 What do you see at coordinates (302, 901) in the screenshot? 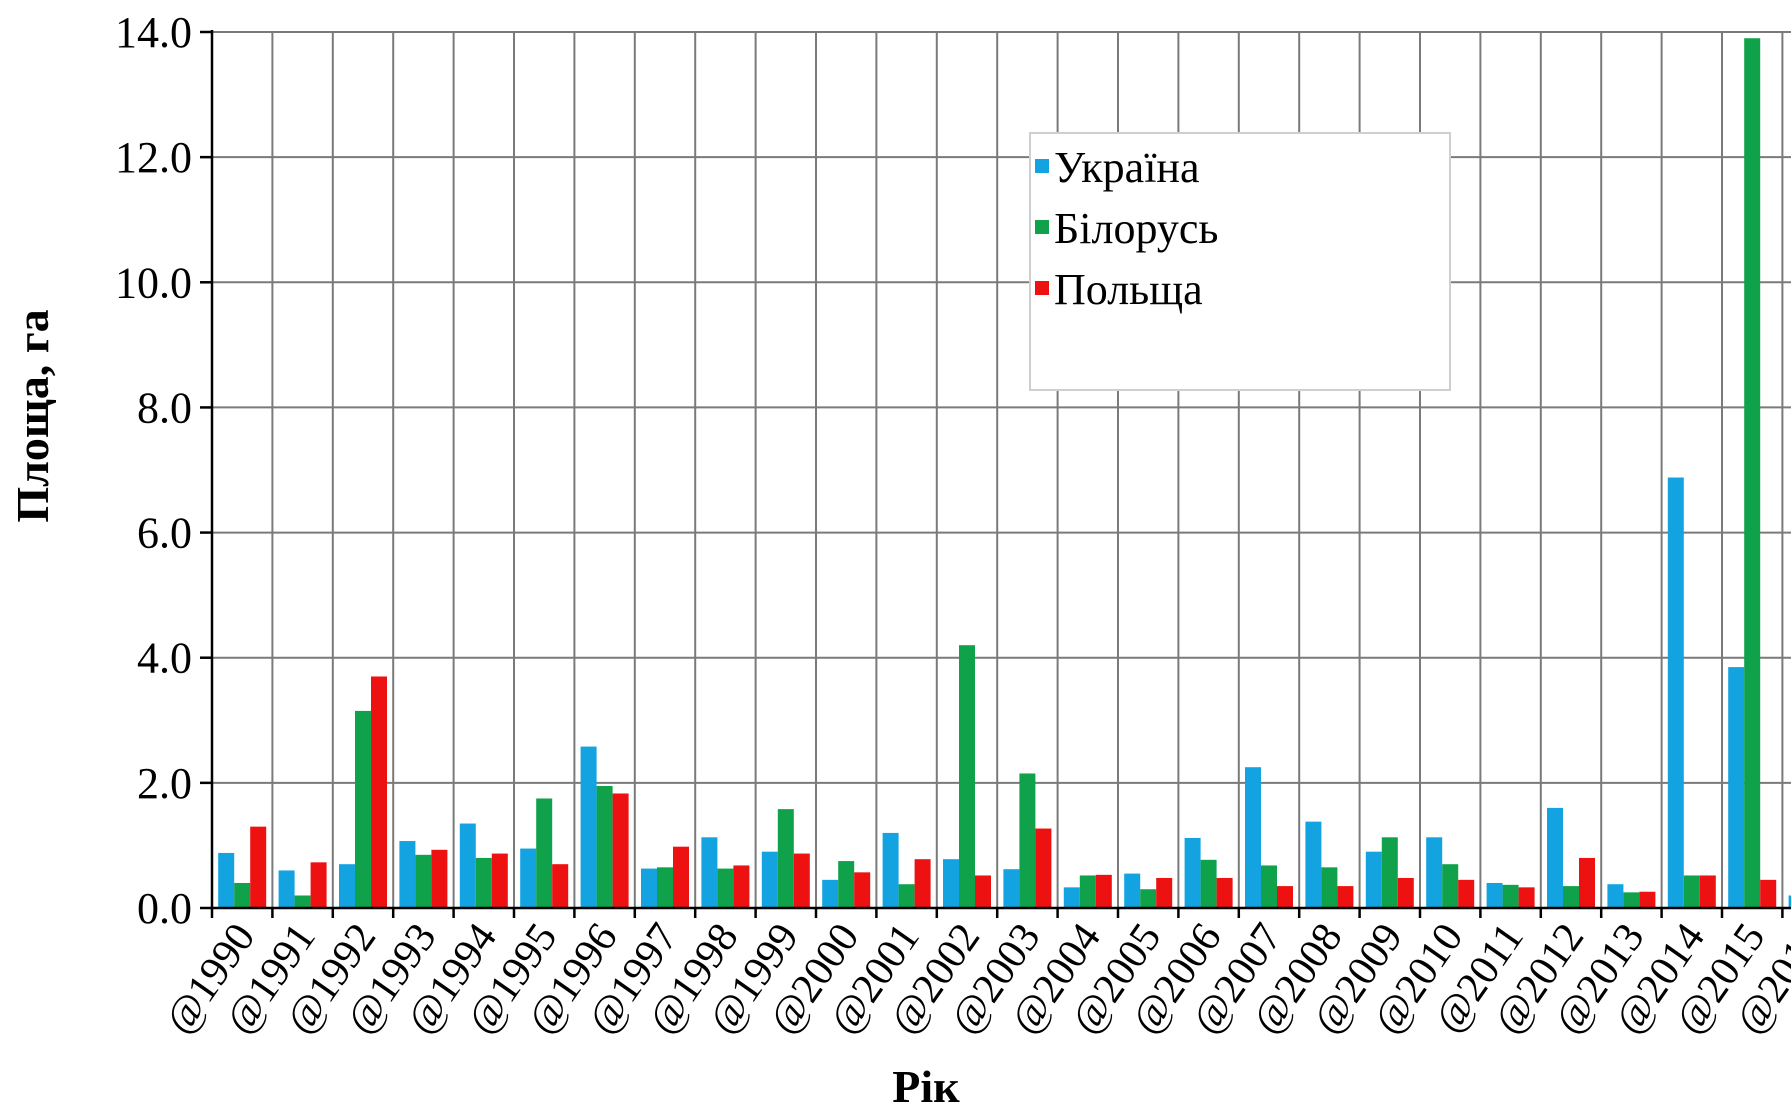
I see `bar-belarus-1991` at bounding box center [302, 901].